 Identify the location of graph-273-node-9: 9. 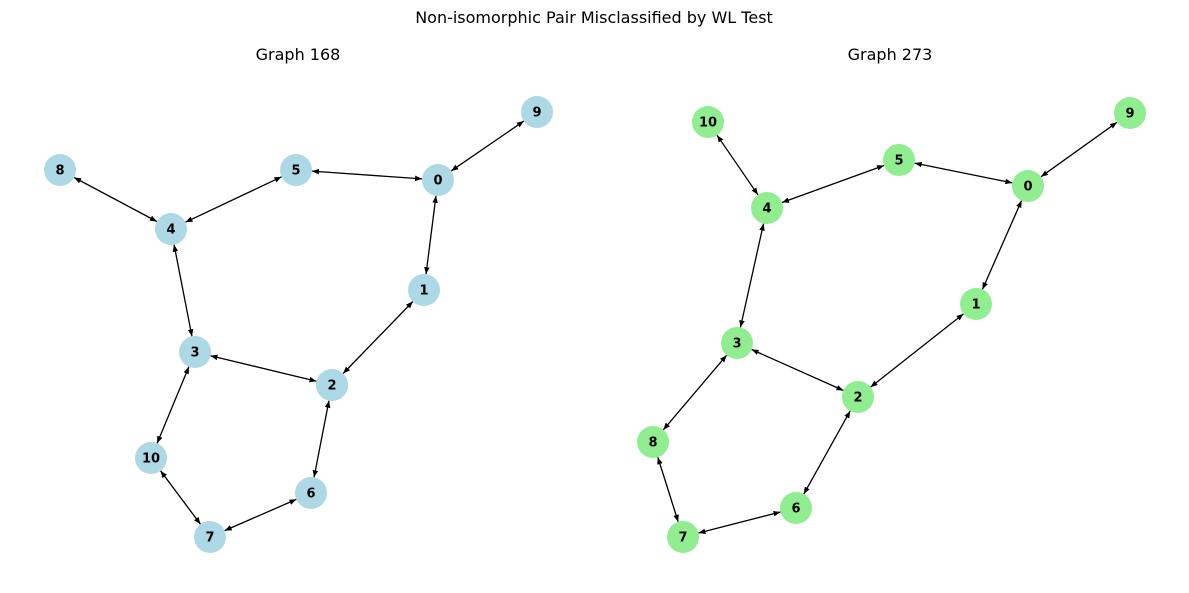
(1130, 113).